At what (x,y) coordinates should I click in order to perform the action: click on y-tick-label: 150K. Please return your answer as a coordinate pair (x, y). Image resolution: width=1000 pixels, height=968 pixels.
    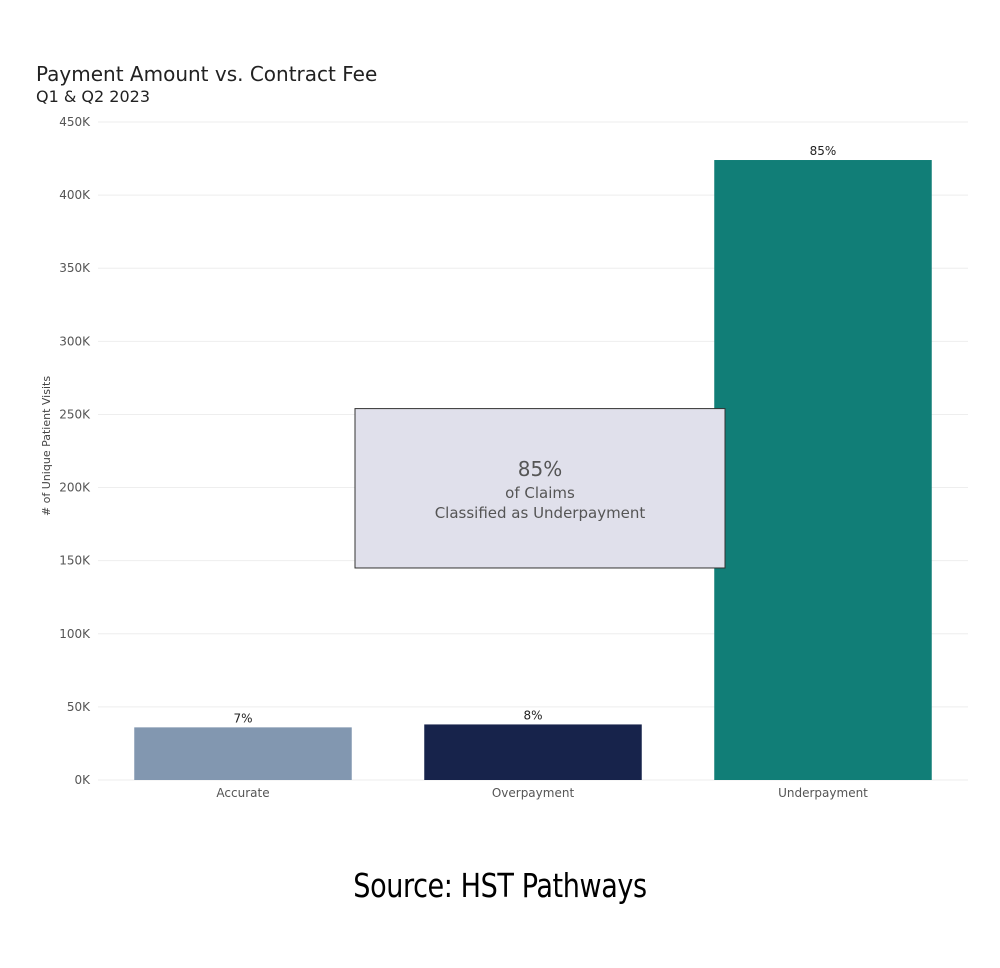
    Looking at the image, I should click on (75, 561).